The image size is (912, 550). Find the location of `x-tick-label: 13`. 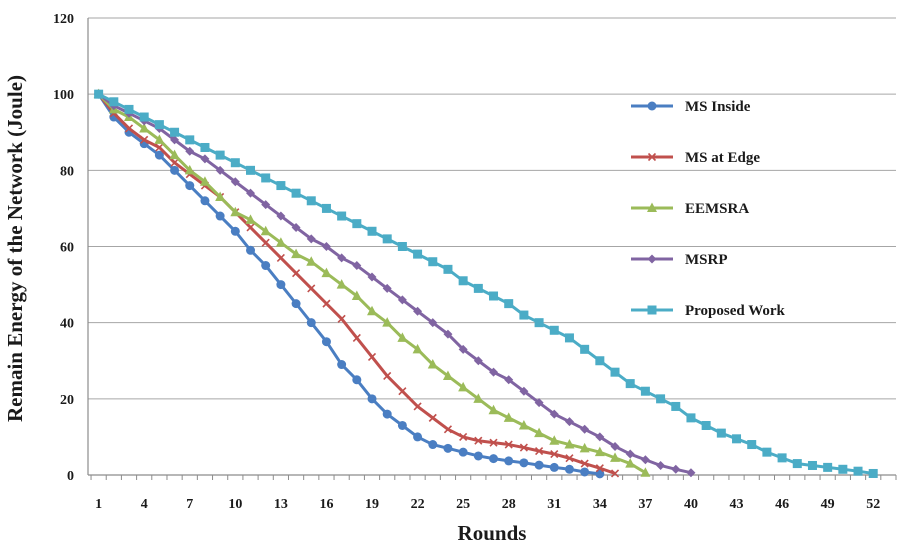

x-tick-label: 13 is located at coordinates (281, 504).